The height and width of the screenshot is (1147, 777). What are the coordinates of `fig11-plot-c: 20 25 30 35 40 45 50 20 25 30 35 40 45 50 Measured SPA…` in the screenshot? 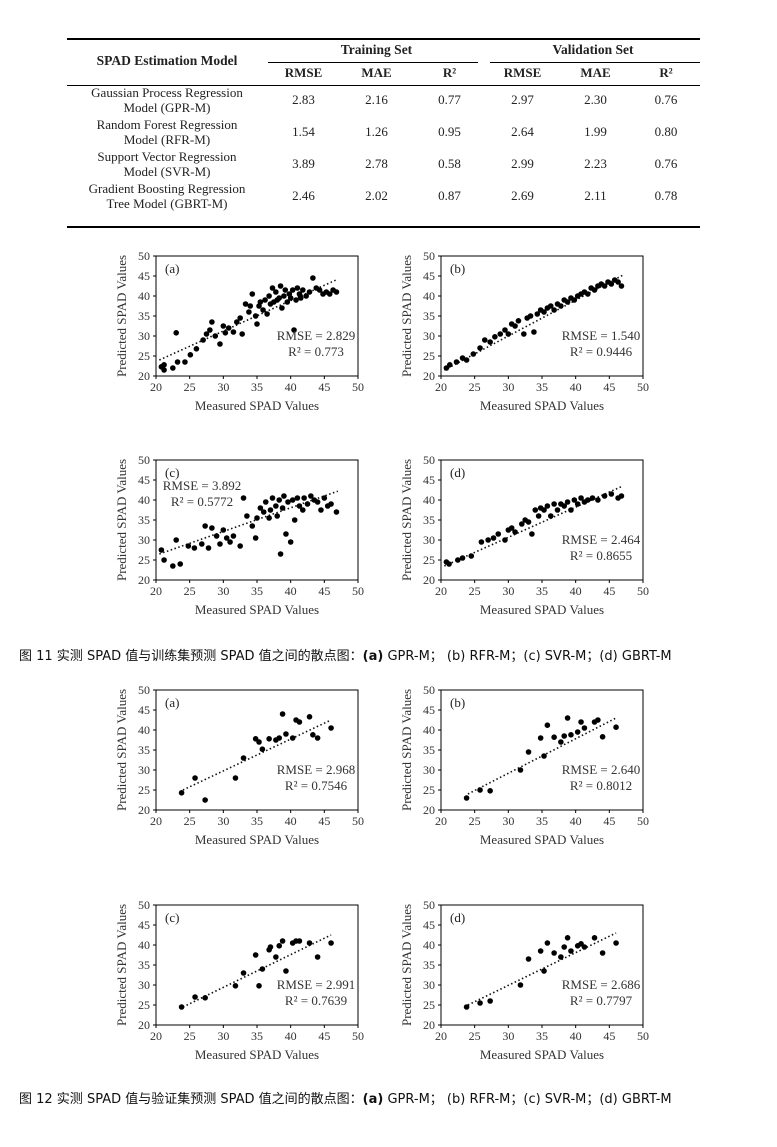 It's located at (243, 539).